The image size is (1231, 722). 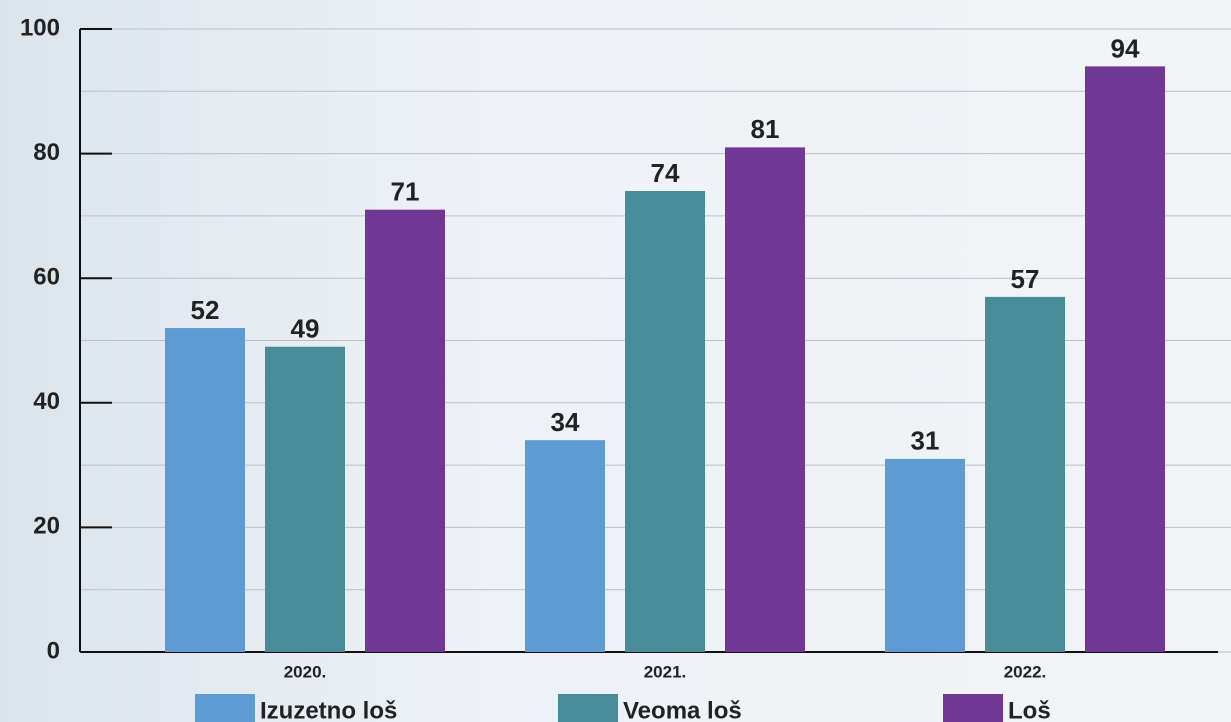 What do you see at coordinates (682, 709) in the screenshot?
I see `legend-label: Veoma loš` at bounding box center [682, 709].